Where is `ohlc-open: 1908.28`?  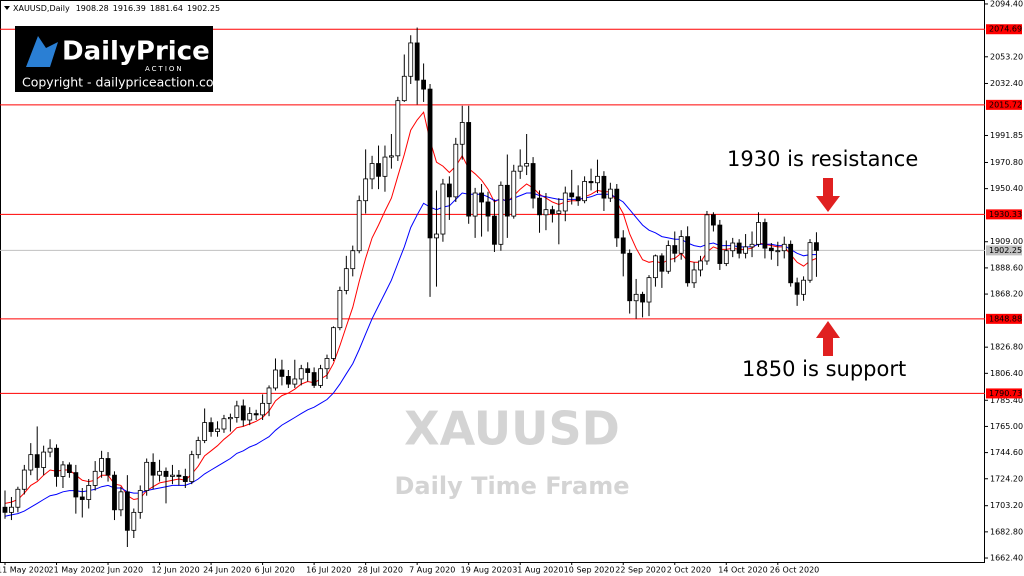 ohlc-open: 1908.28 is located at coordinates (92, 8).